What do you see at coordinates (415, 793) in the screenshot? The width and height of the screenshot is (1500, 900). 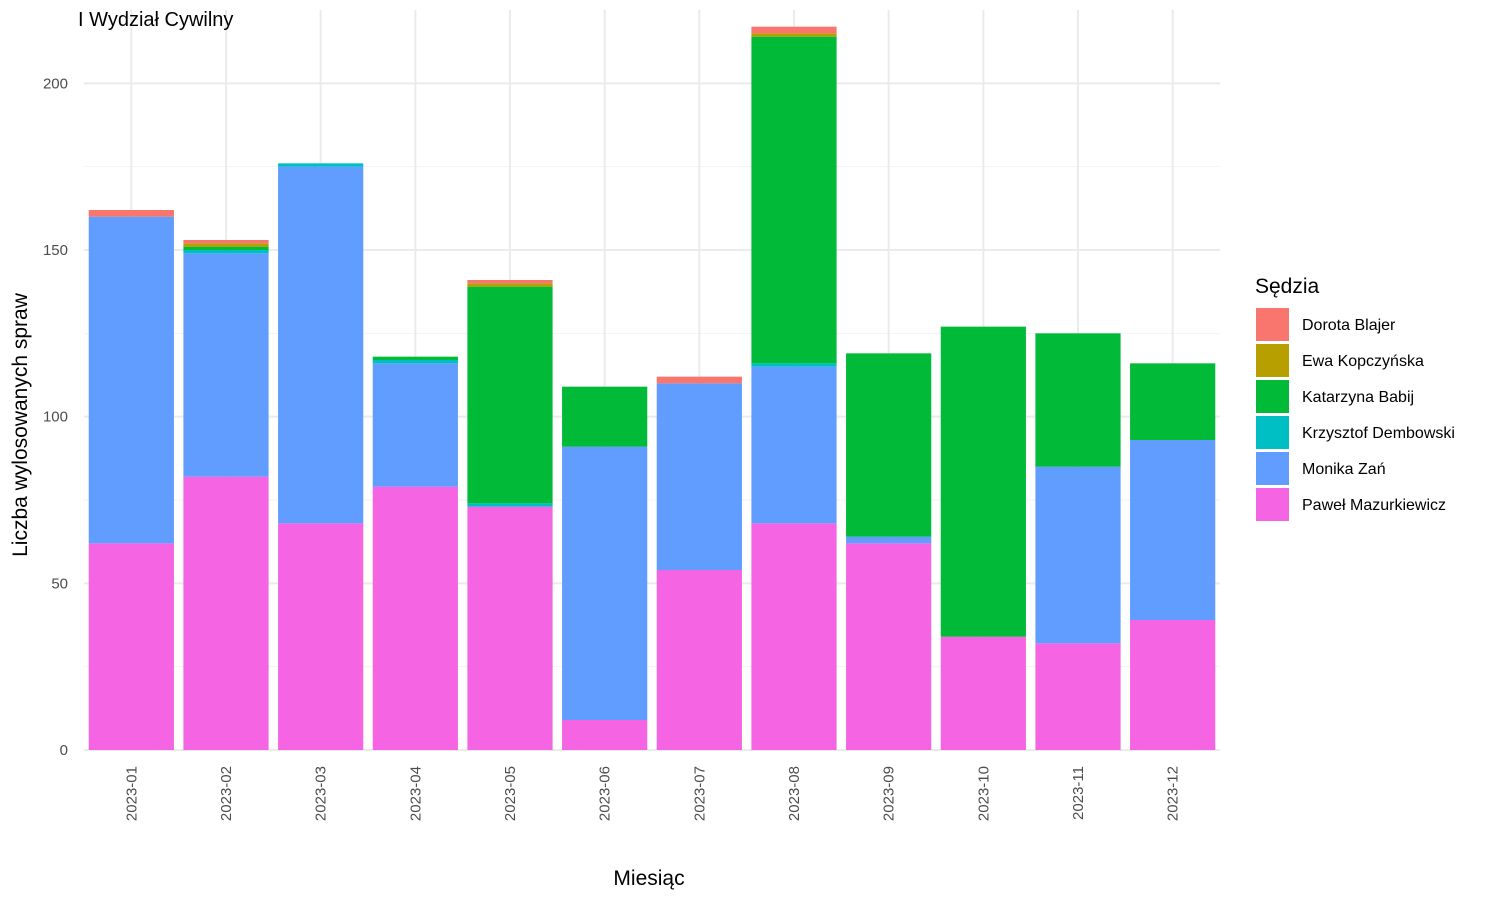 I see `x-tick-label: 2023-04` at bounding box center [415, 793].